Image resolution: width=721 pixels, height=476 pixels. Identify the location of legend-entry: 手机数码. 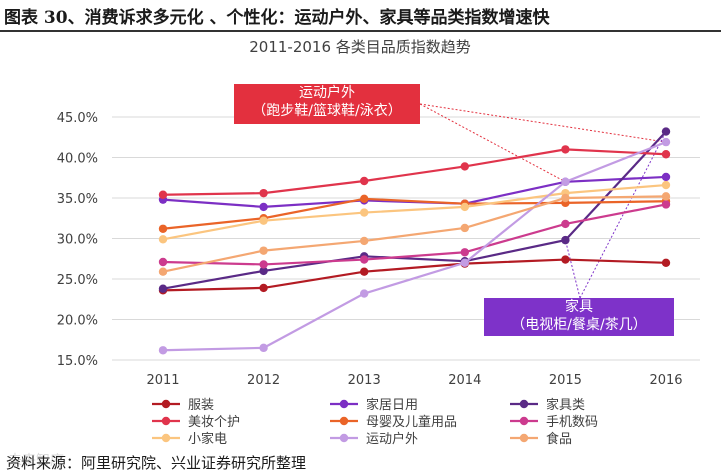
(554, 422).